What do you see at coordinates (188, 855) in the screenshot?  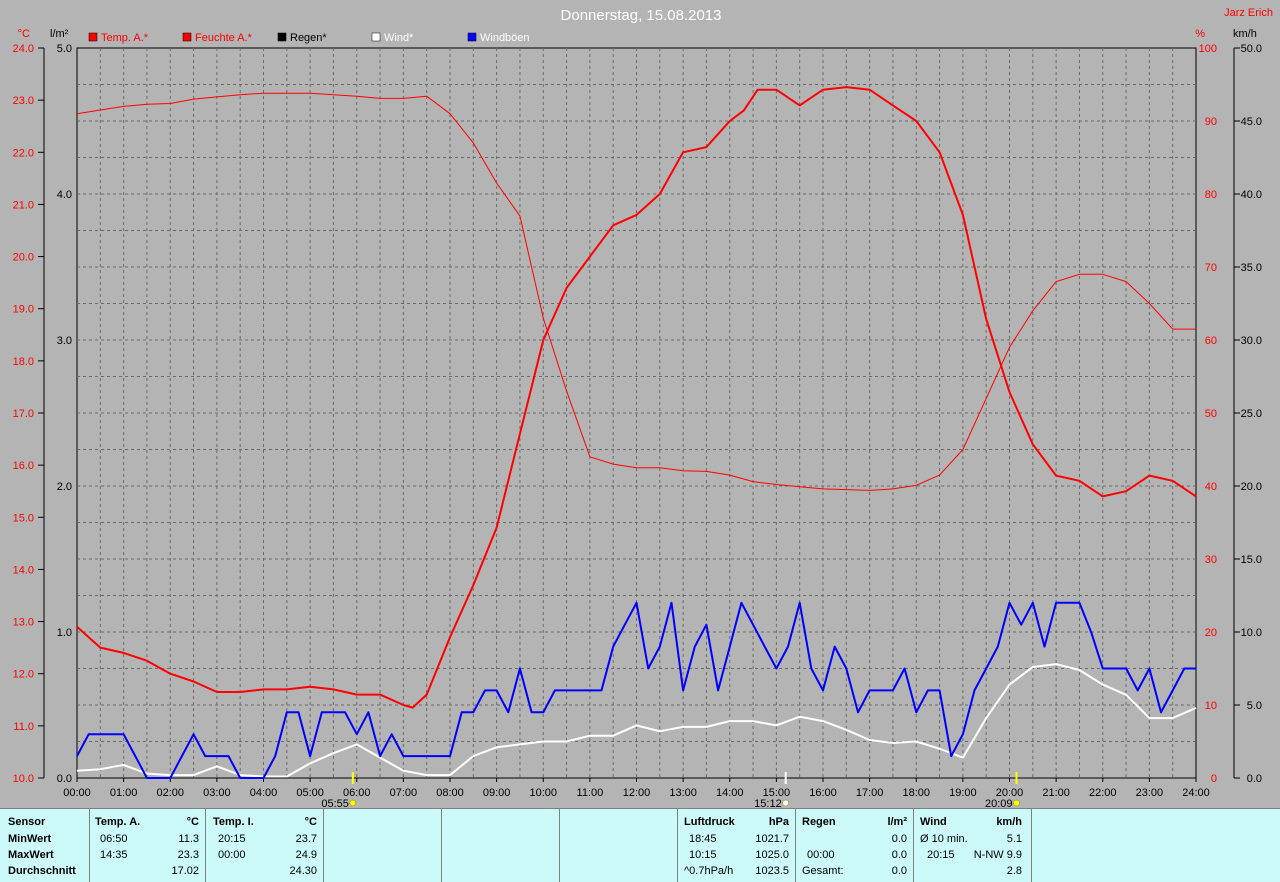 I see `temp-a-max-value: 23.3` at bounding box center [188, 855].